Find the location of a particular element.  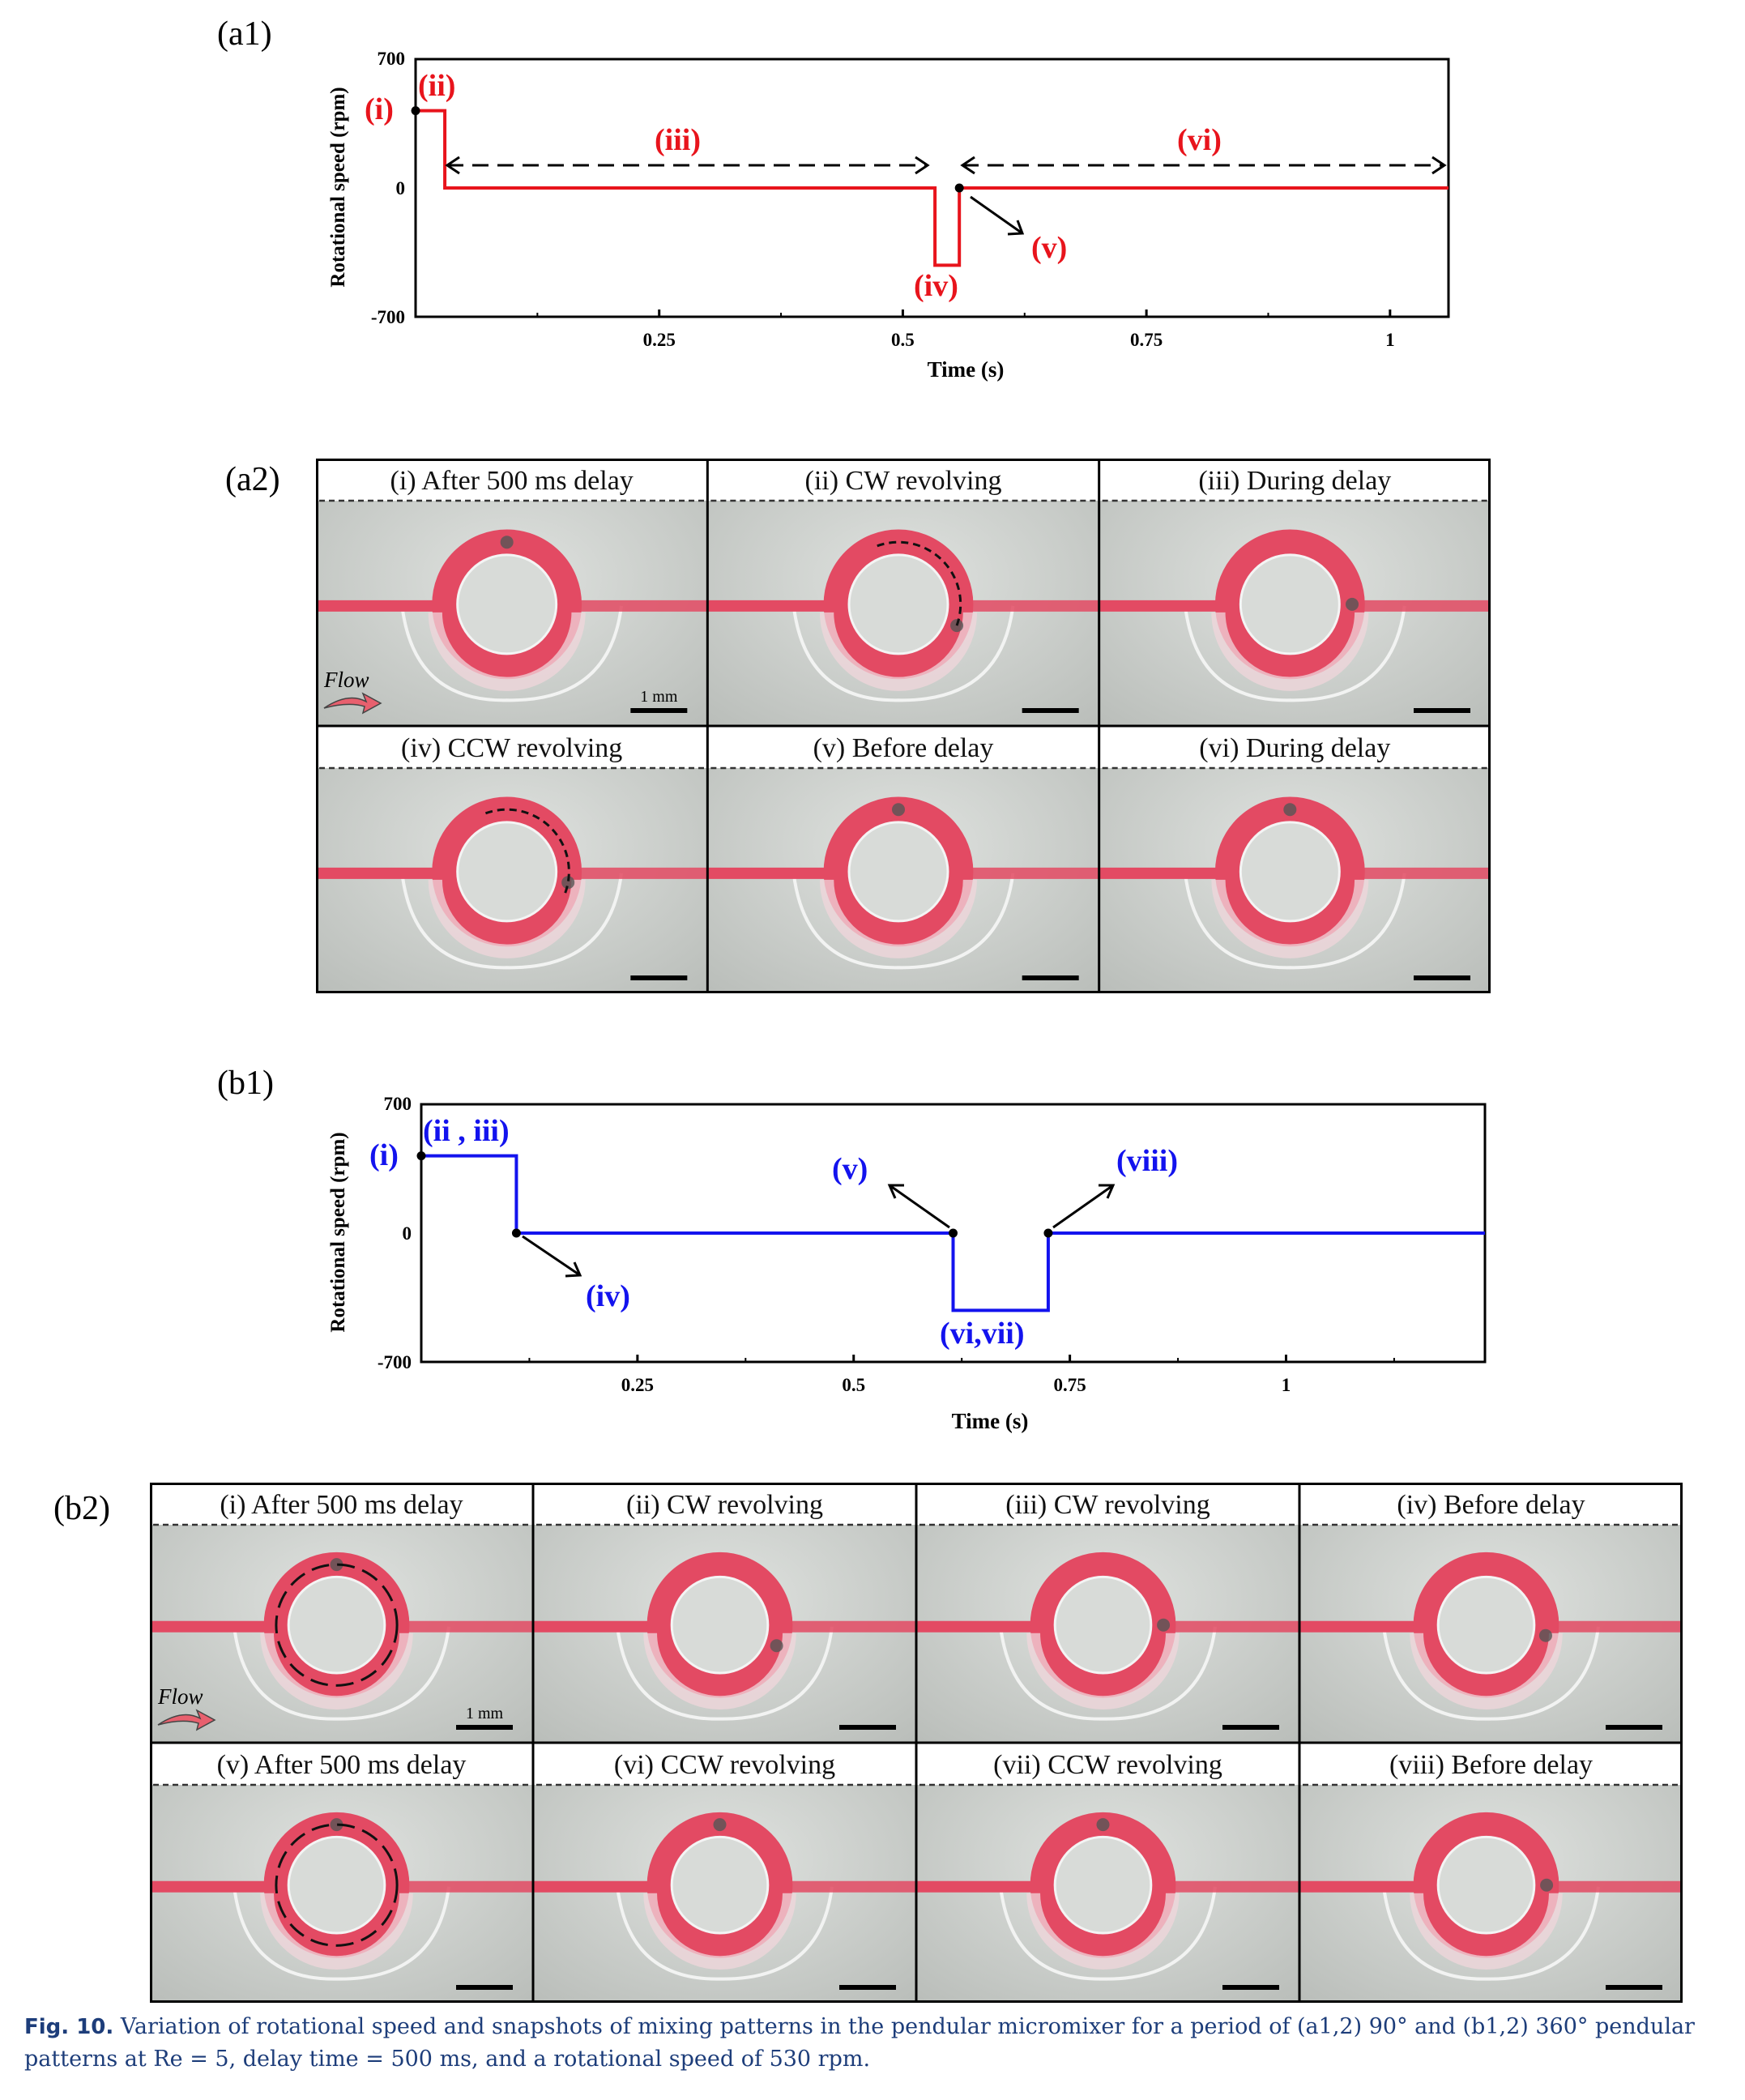

a2-label-0: (i) After 500 ms delay is located at coordinates (512, 481).